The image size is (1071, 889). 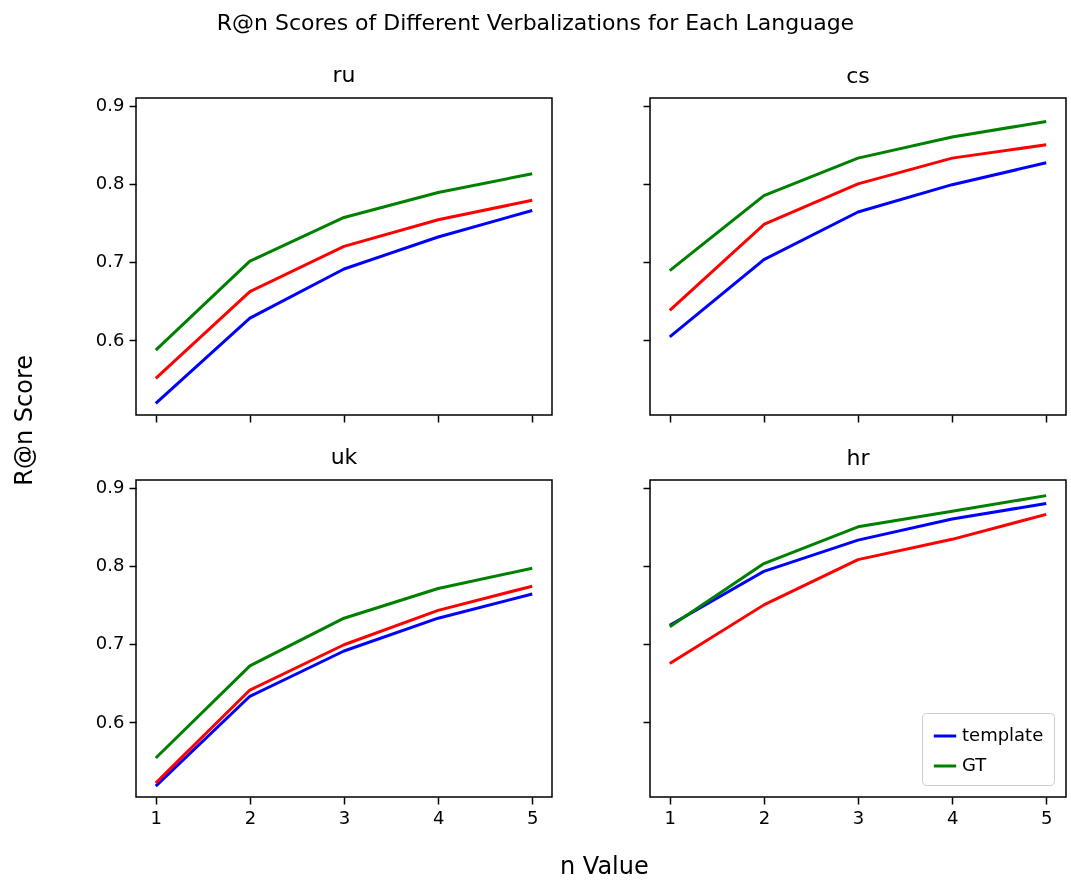 What do you see at coordinates (604, 866) in the screenshot?
I see `x-axis-title: n Value` at bounding box center [604, 866].